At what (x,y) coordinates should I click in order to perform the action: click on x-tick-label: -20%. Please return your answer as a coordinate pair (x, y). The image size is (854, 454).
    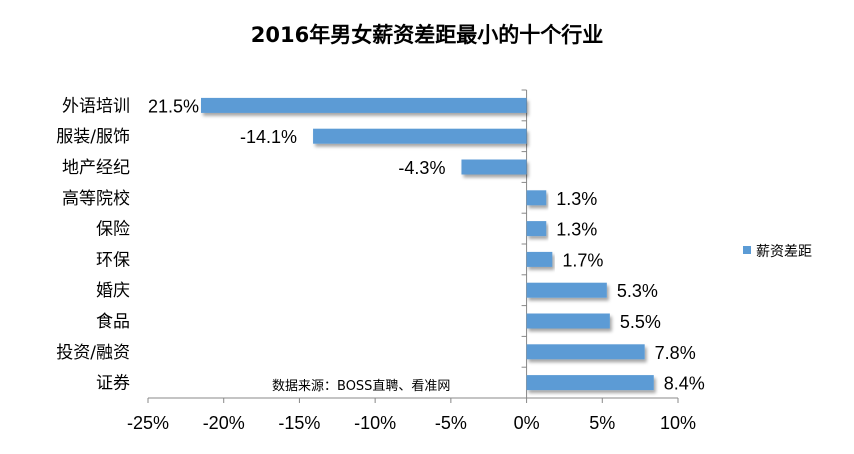
    Looking at the image, I should click on (224, 423).